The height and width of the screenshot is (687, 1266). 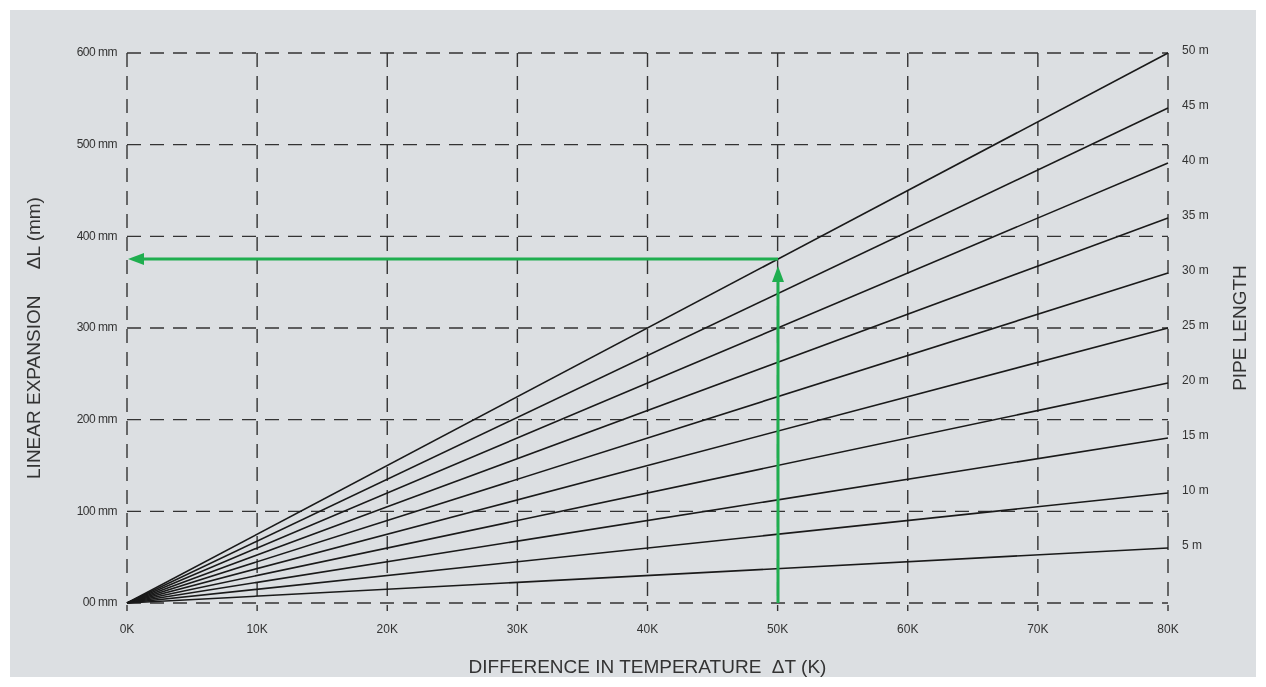 I want to click on x-tick-label: 20K, so click(x=387, y=629).